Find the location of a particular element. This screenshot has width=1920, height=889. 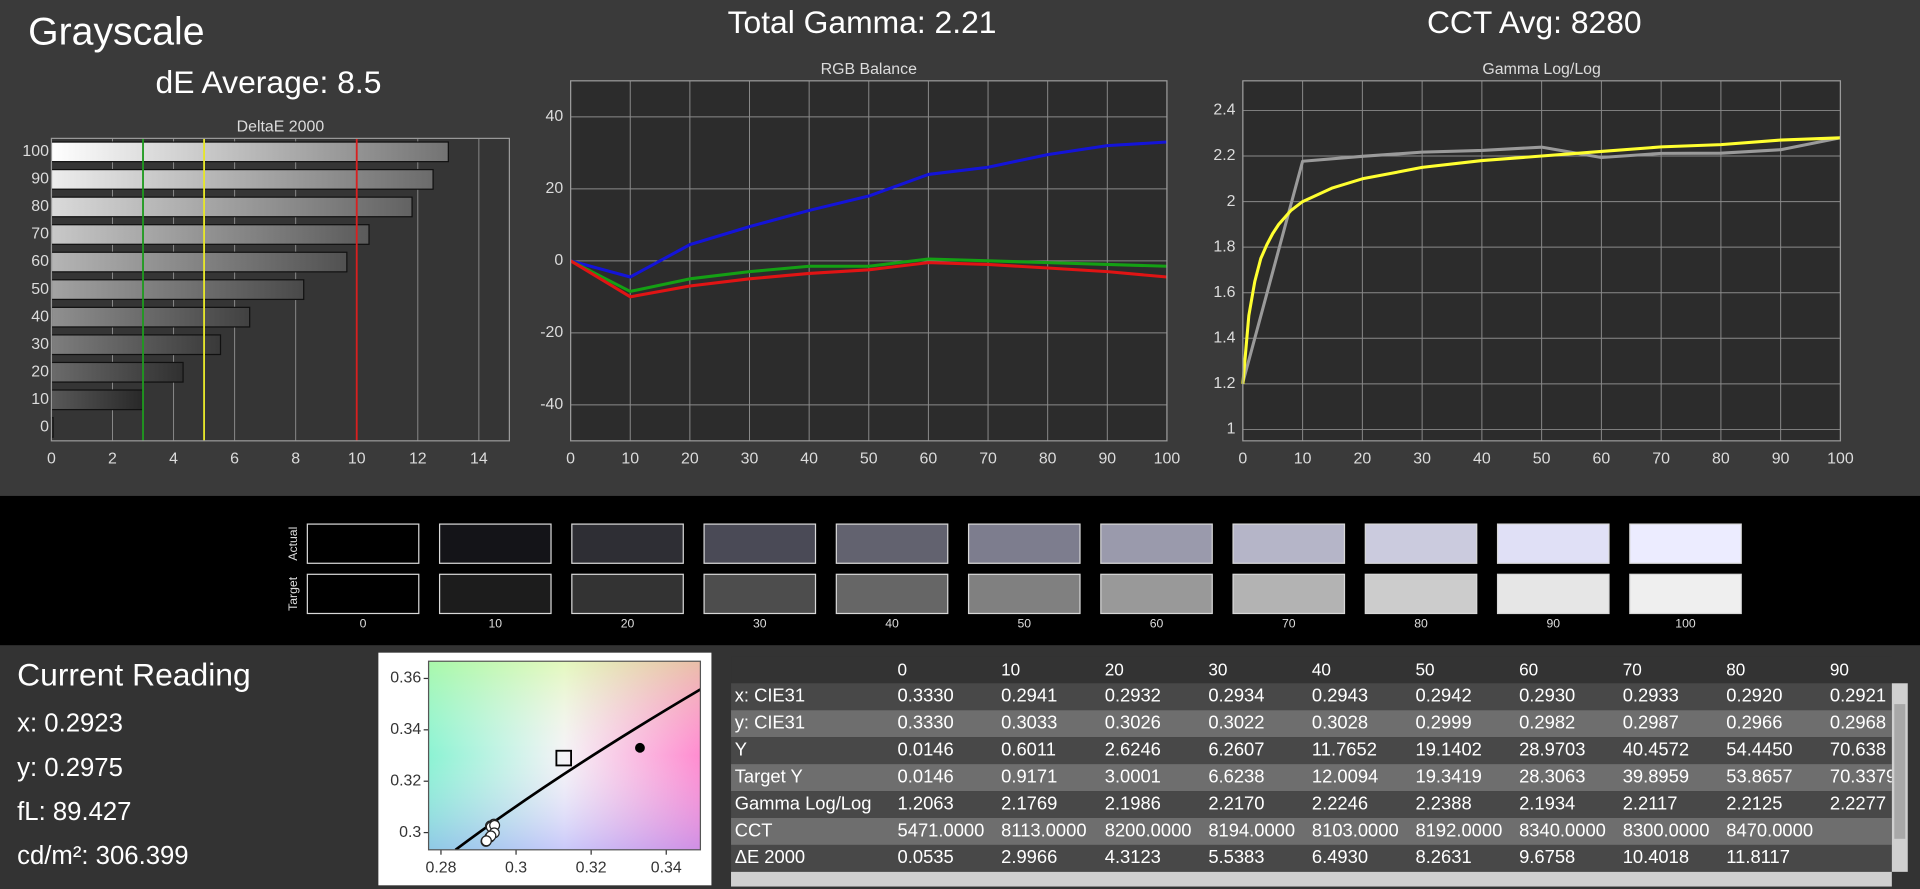

table-cell: 0.2941 is located at coordinates (1029, 695).